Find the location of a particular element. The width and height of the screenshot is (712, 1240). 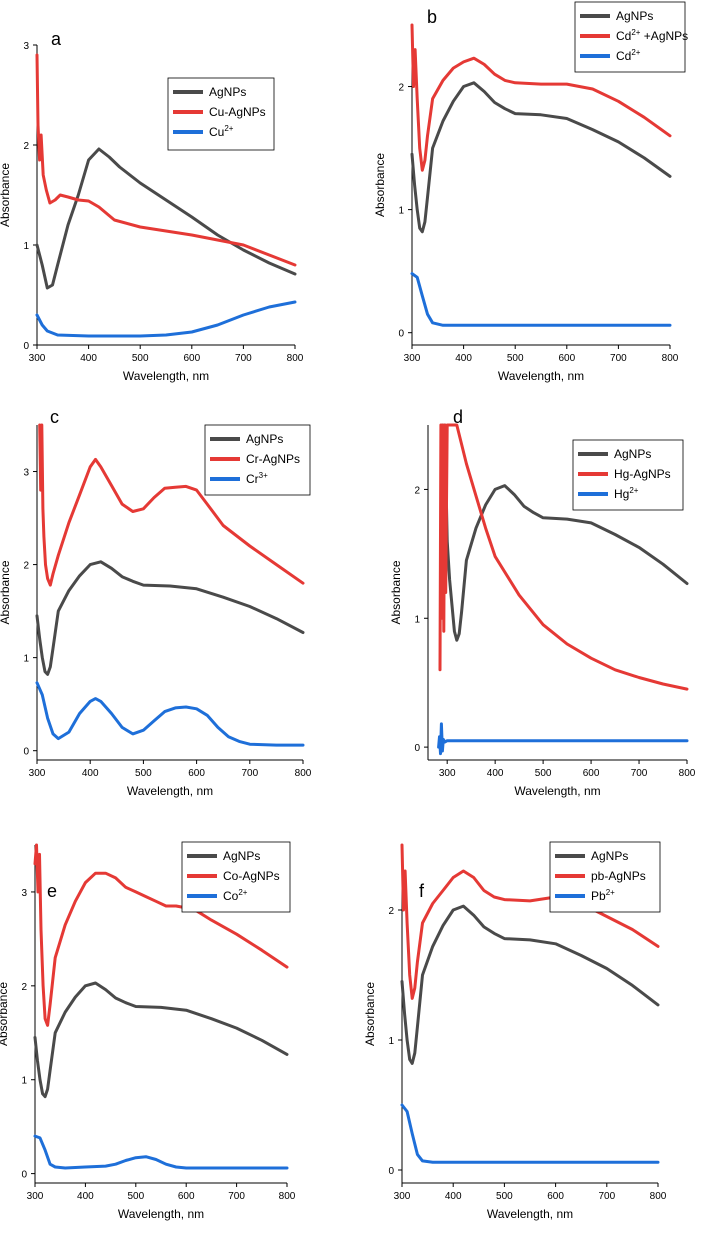

legend-label-text: Cu-AgNPs is located at coordinates (237, 112).